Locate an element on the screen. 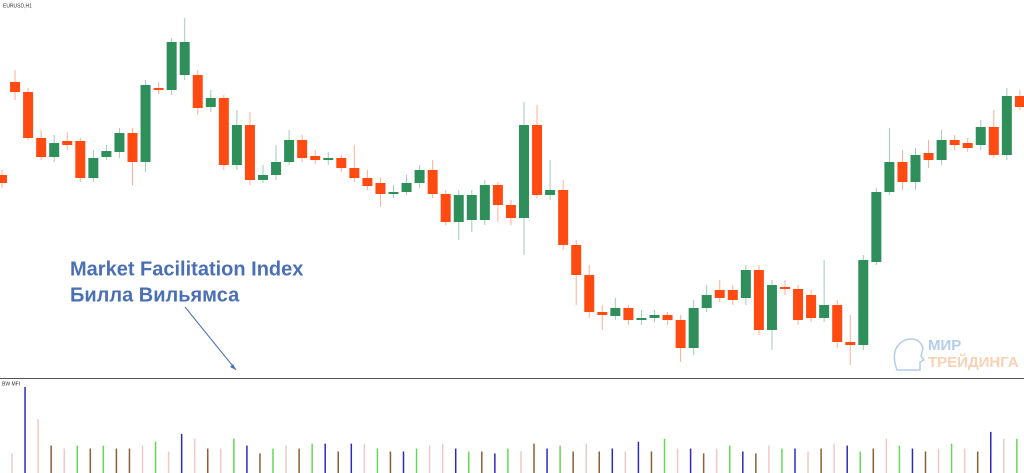 This screenshot has height=473, width=1024. symbol-label: EURUSD,H1 is located at coordinates (17, 6).